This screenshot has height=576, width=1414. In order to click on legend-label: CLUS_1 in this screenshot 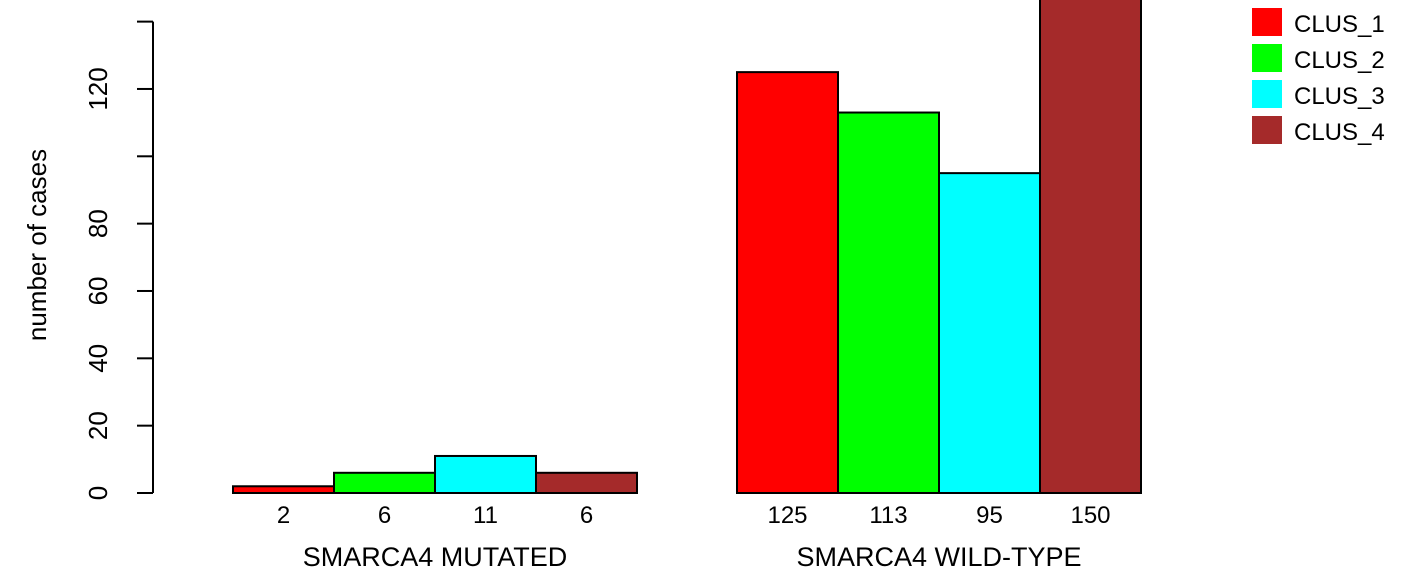, I will do `click(1339, 24)`.